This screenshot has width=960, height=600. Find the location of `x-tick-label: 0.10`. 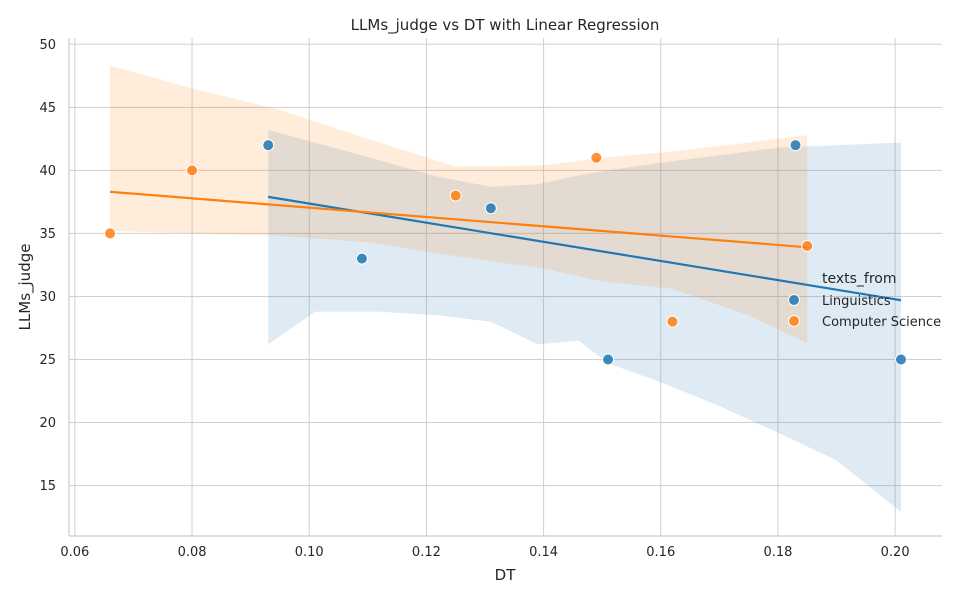

x-tick-label: 0.10 is located at coordinates (309, 552).